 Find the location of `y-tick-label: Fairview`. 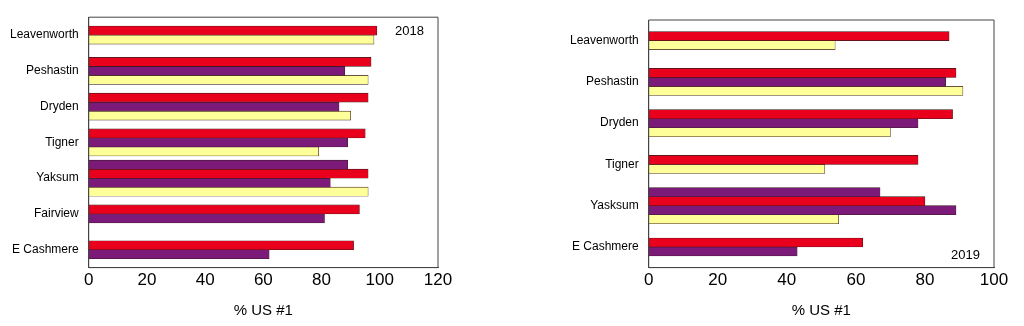

y-tick-label: Fairview is located at coordinates (57, 213).